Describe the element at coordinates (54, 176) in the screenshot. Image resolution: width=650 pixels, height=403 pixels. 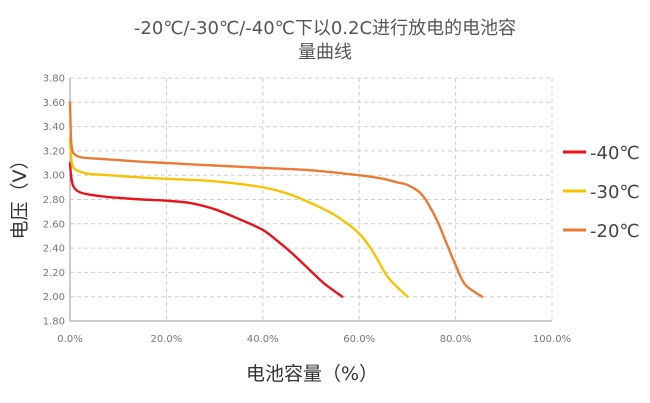
I see `y-tick-label: 3.00` at that location.